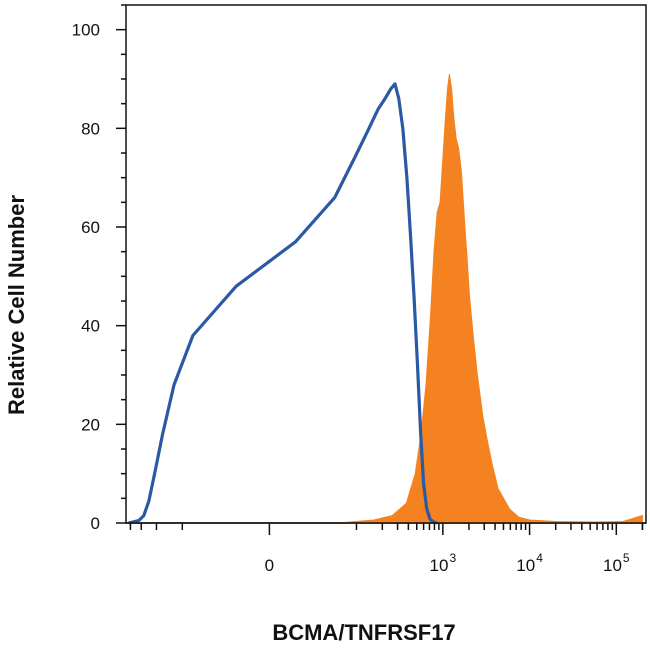 The image size is (650, 652). Describe the element at coordinates (90, 424) in the screenshot. I see `y-tick-label: 20` at that location.